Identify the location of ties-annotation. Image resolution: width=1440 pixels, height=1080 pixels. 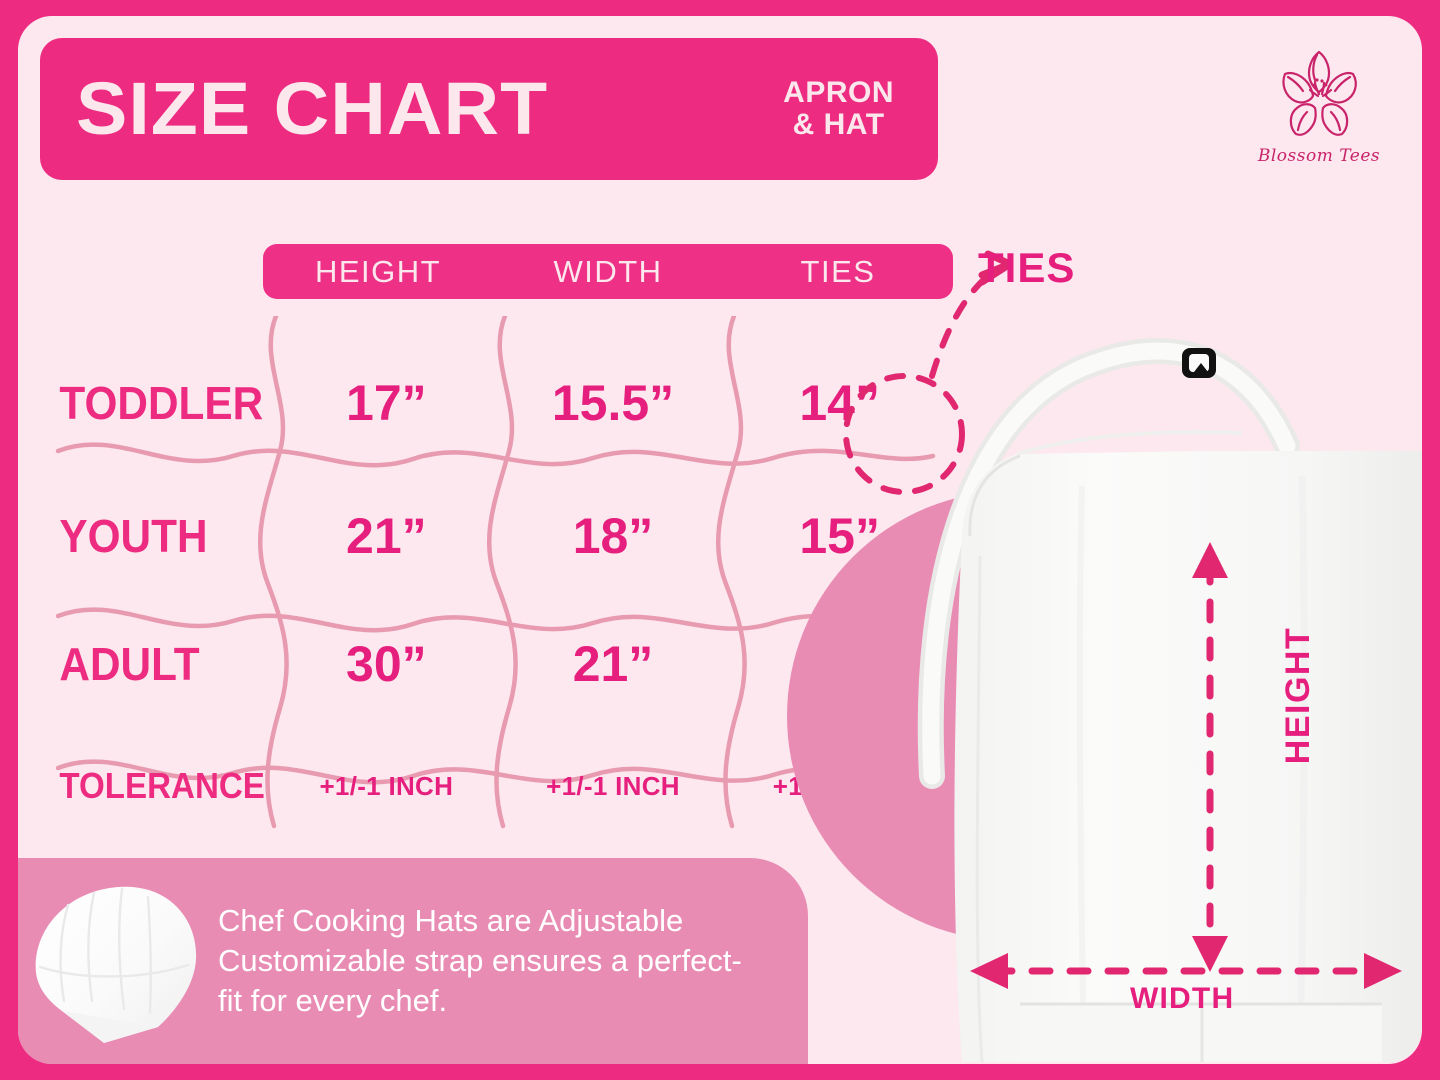
(920, 381).